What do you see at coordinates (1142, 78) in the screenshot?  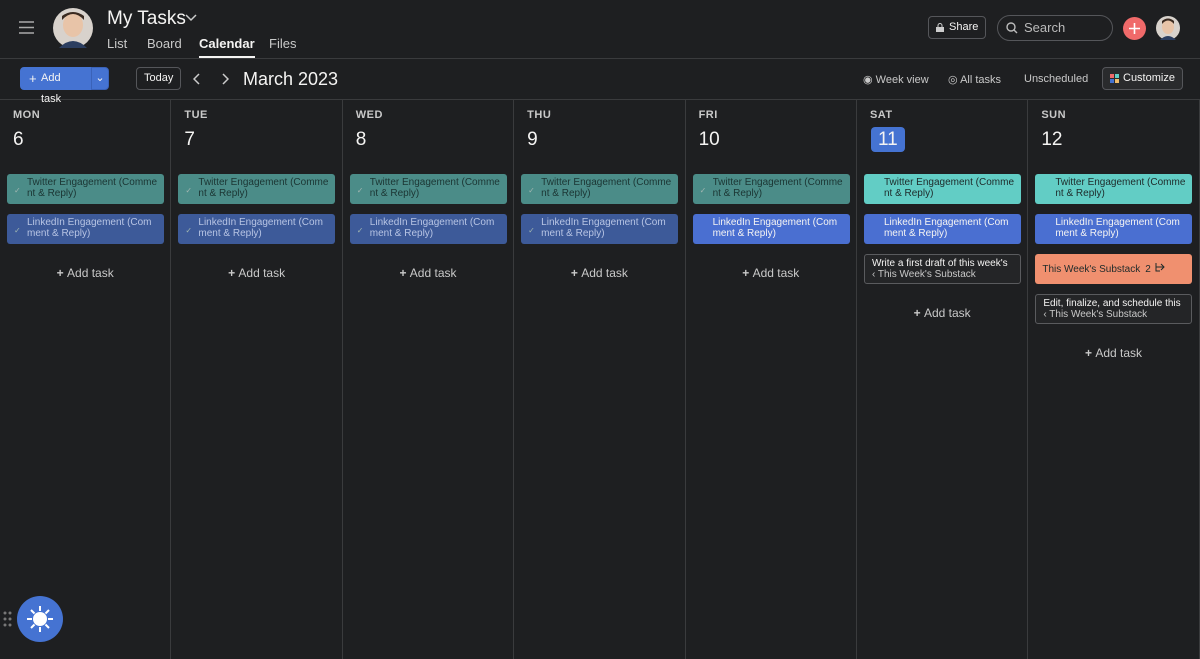 I see `customize-button: Customize` at bounding box center [1142, 78].